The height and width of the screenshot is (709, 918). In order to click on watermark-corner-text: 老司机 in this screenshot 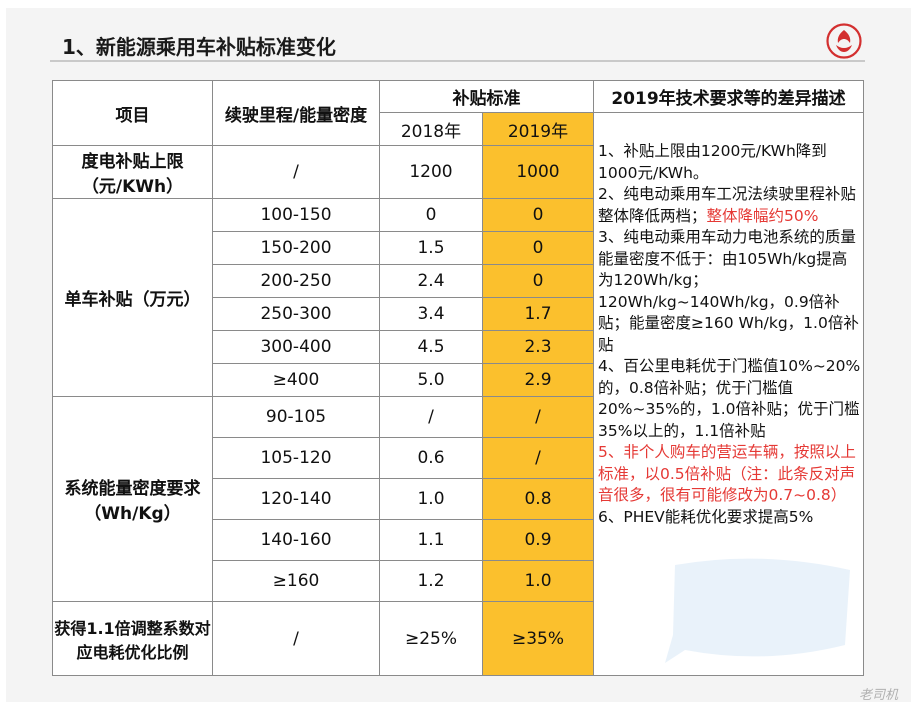, I will do `click(878, 695)`.